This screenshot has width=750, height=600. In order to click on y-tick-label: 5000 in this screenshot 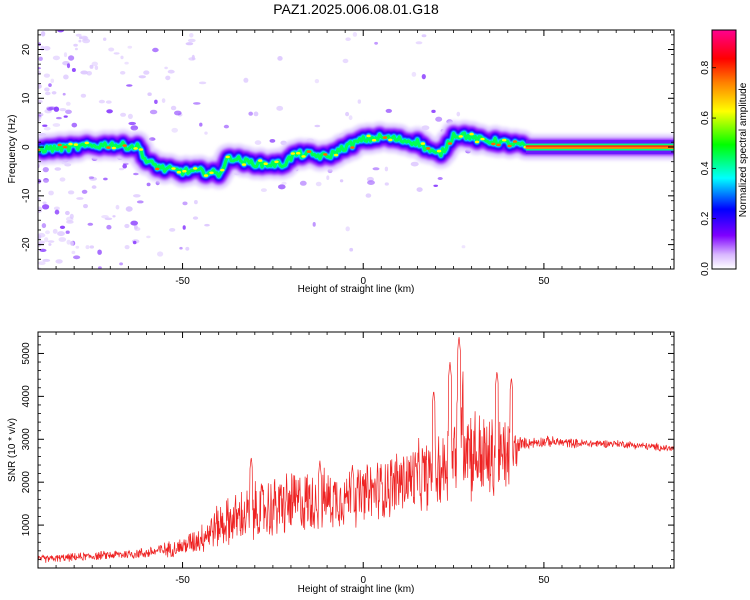, I will do `click(26, 353)`.